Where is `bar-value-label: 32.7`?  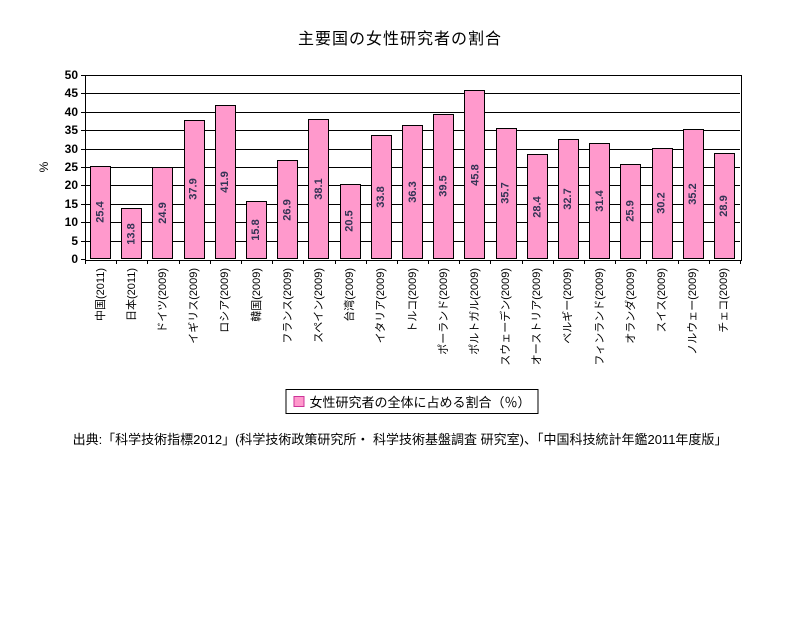
bar-value-label: 32.7 is located at coordinates (568, 199).